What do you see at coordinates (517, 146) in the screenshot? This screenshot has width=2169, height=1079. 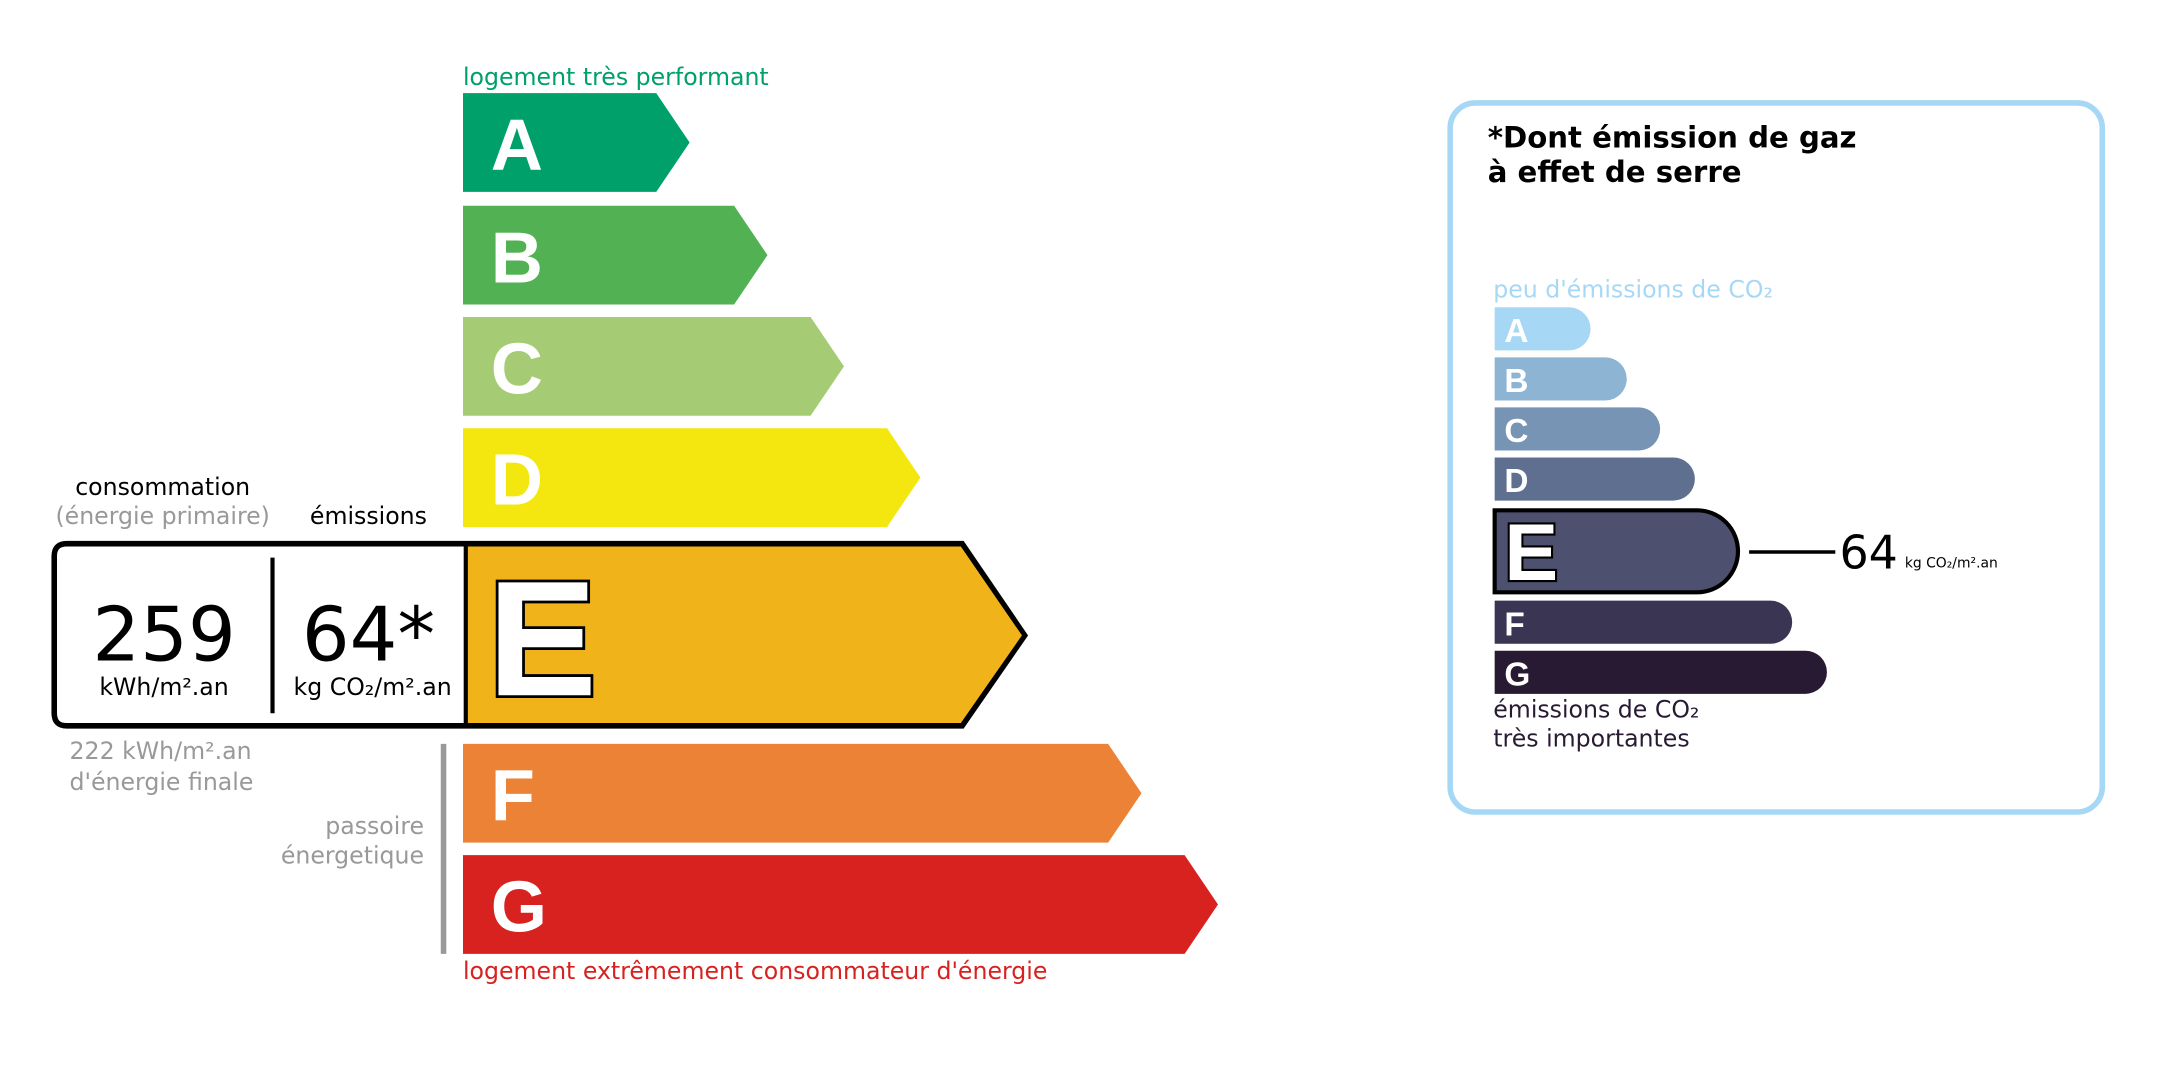 I see `class-letter: A` at bounding box center [517, 146].